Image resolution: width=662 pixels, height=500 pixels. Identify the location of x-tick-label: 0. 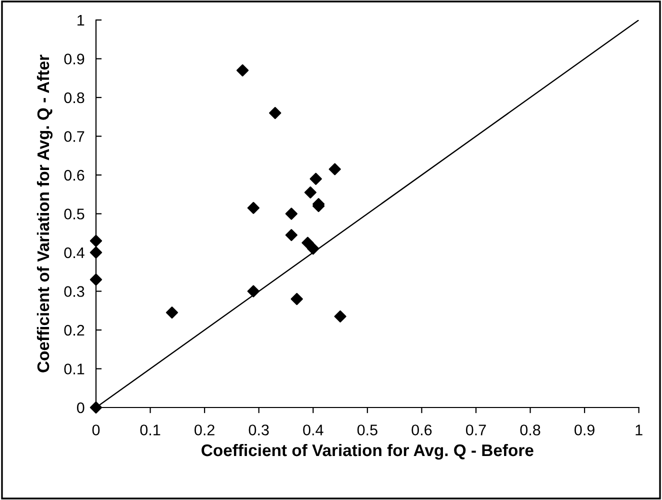
(96, 430).